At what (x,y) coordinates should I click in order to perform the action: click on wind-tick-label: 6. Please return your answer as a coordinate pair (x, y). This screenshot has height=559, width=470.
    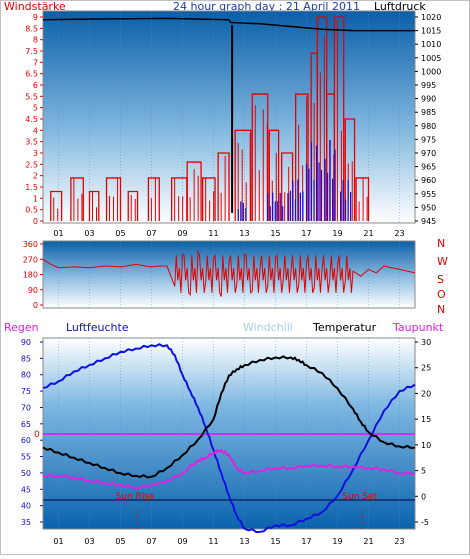
    Looking at the image, I should click on (35, 85).